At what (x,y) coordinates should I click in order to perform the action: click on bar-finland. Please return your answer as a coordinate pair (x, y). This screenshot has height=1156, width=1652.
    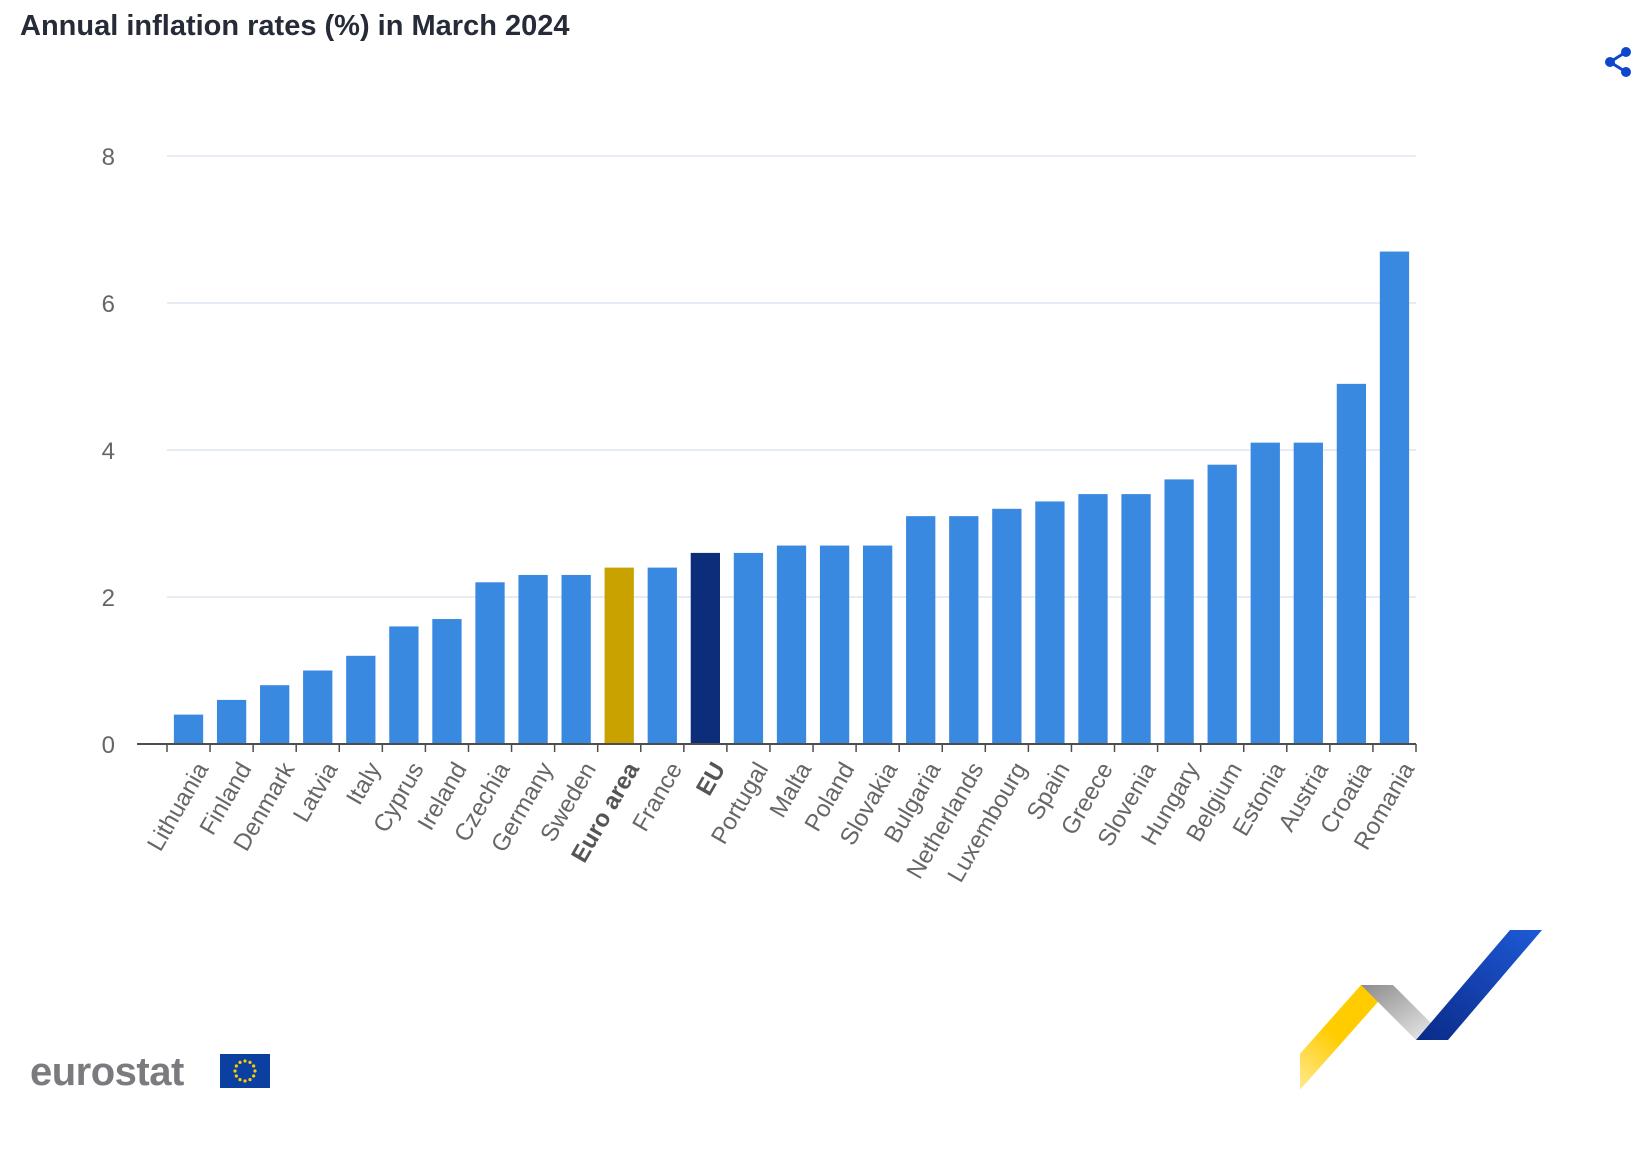
    Looking at the image, I should click on (231, 721).